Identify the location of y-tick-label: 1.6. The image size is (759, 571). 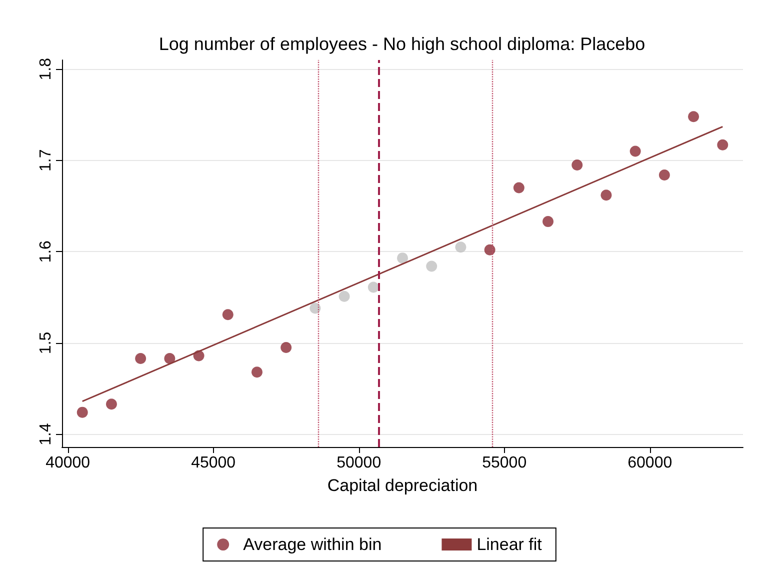
(46, 251).